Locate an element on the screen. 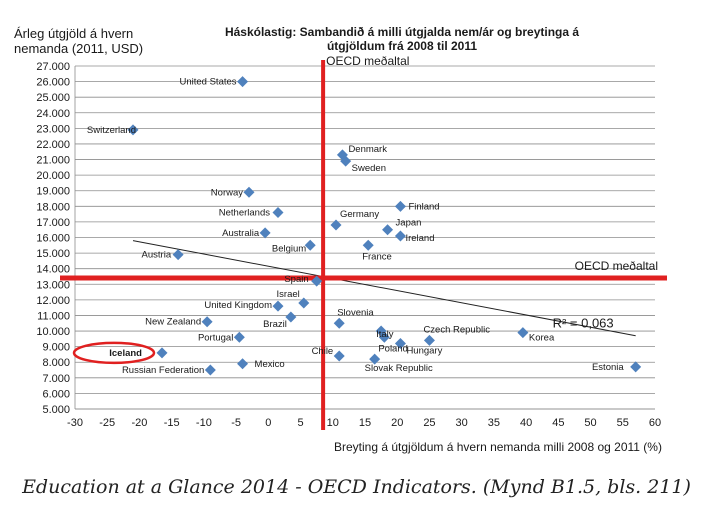 This screenshot has width=713, height=517. point-label: Russian Federation is located at coordinates (163, 370).